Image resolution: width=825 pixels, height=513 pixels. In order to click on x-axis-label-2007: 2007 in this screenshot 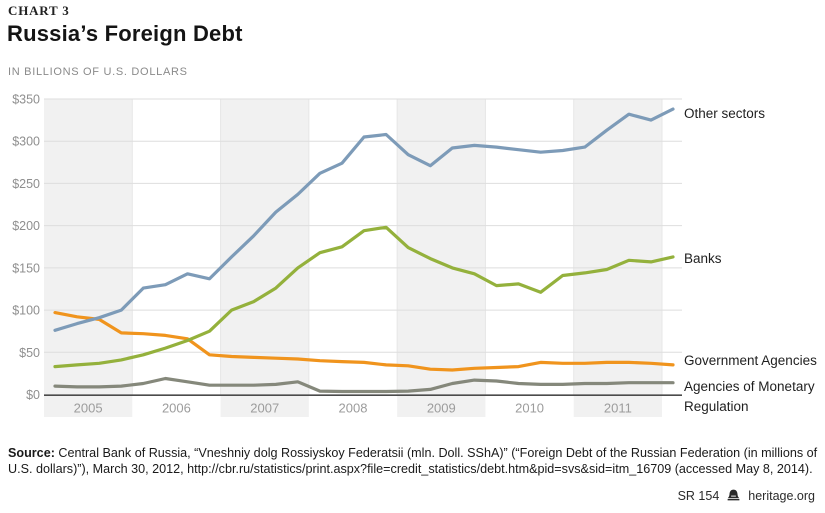, I will do `click(264, 408)`.